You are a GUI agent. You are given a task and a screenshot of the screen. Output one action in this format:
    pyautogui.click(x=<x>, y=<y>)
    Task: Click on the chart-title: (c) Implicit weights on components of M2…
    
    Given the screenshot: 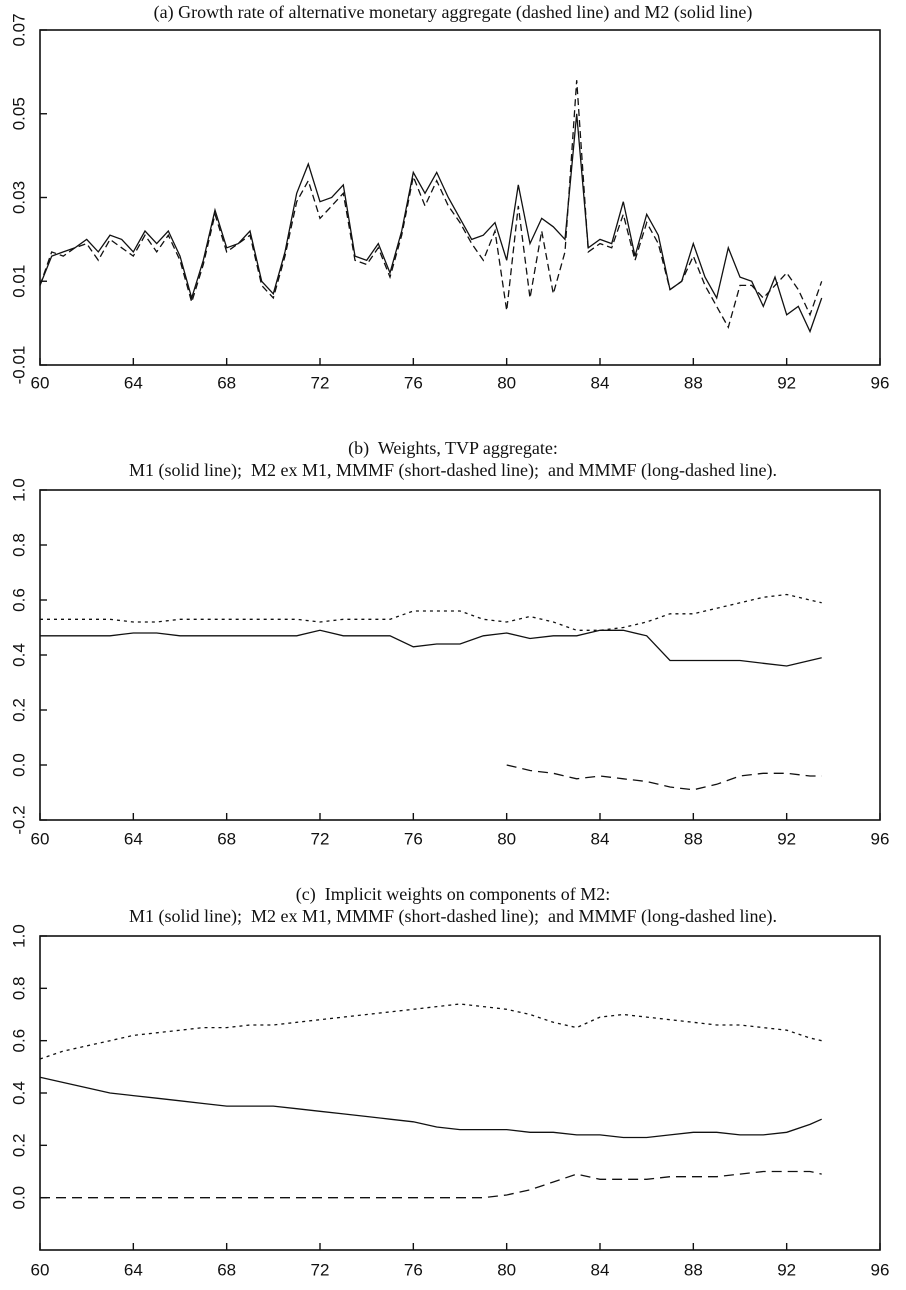 What is the action you would take?
    pyautogui.click(x=453, y=894)
    